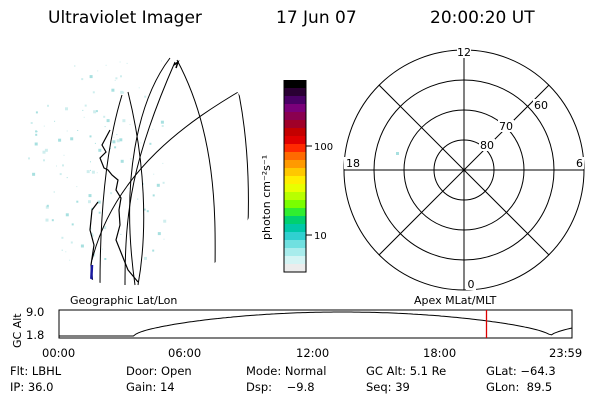 This screenshot has width=600, height=400. Describe the element at coordinates (159, 371) in the screenshot. I see `door-info: Door: Open` at that location.